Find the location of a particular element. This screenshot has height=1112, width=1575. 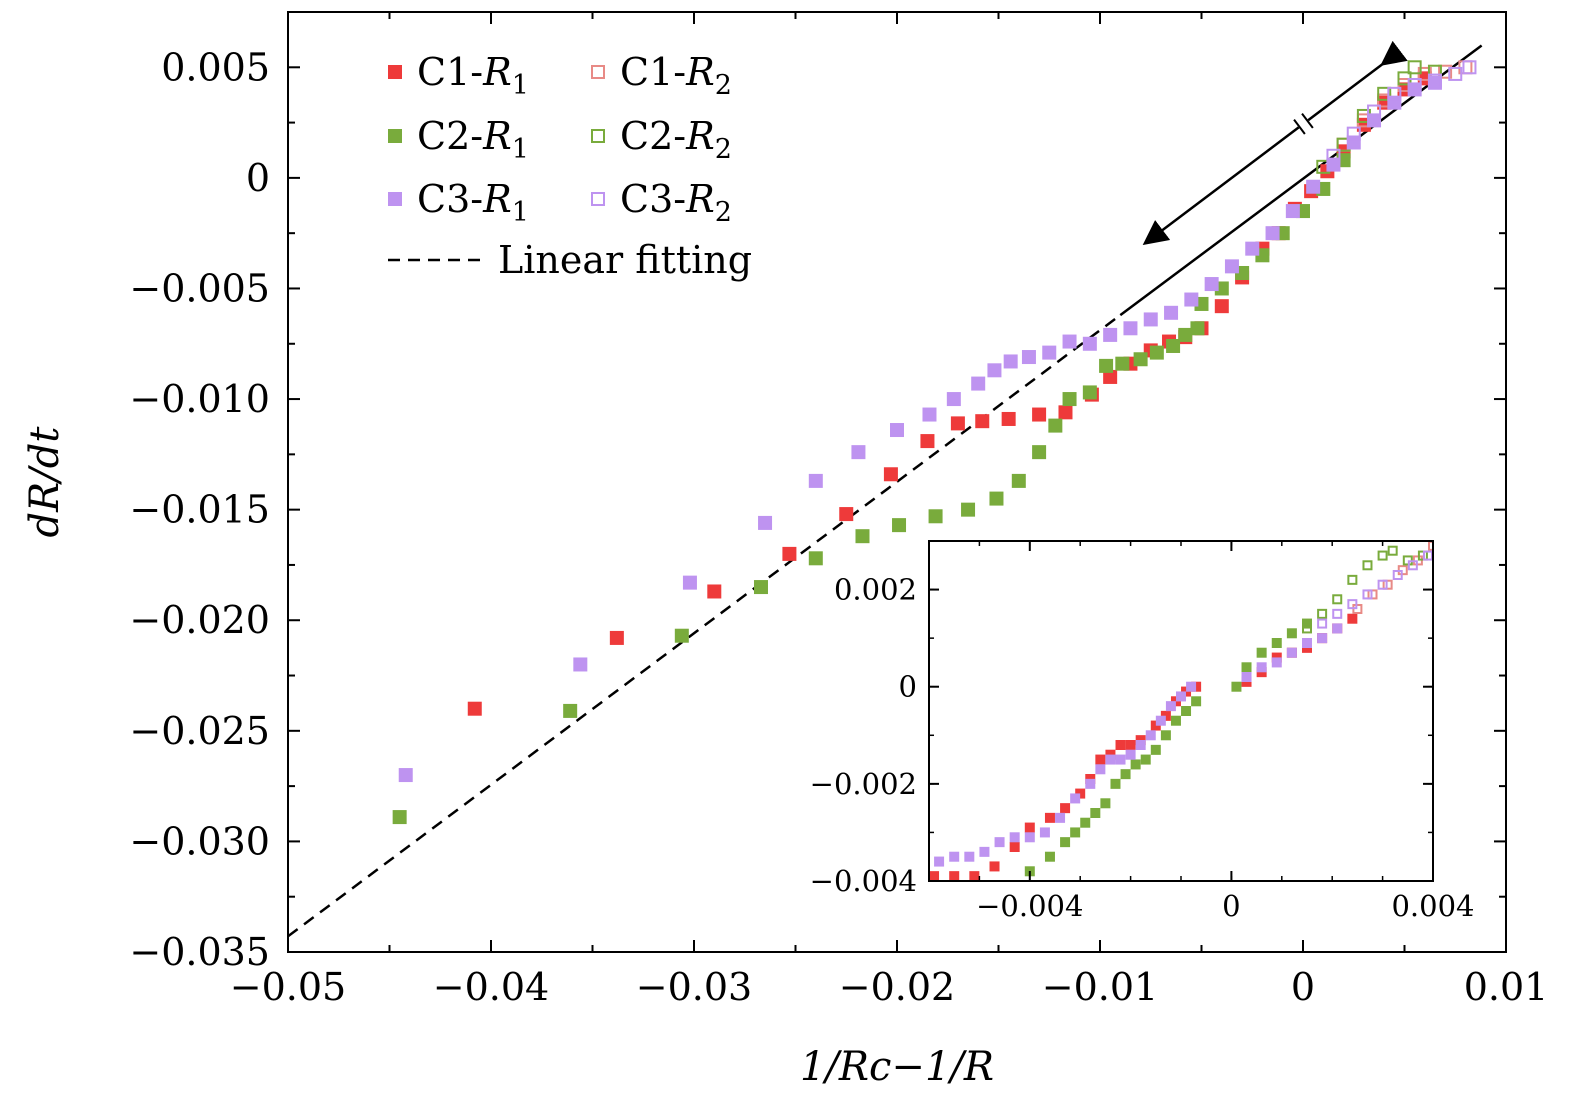

inset-x-tick-label: 0 is located at coordinates (1231, 906).